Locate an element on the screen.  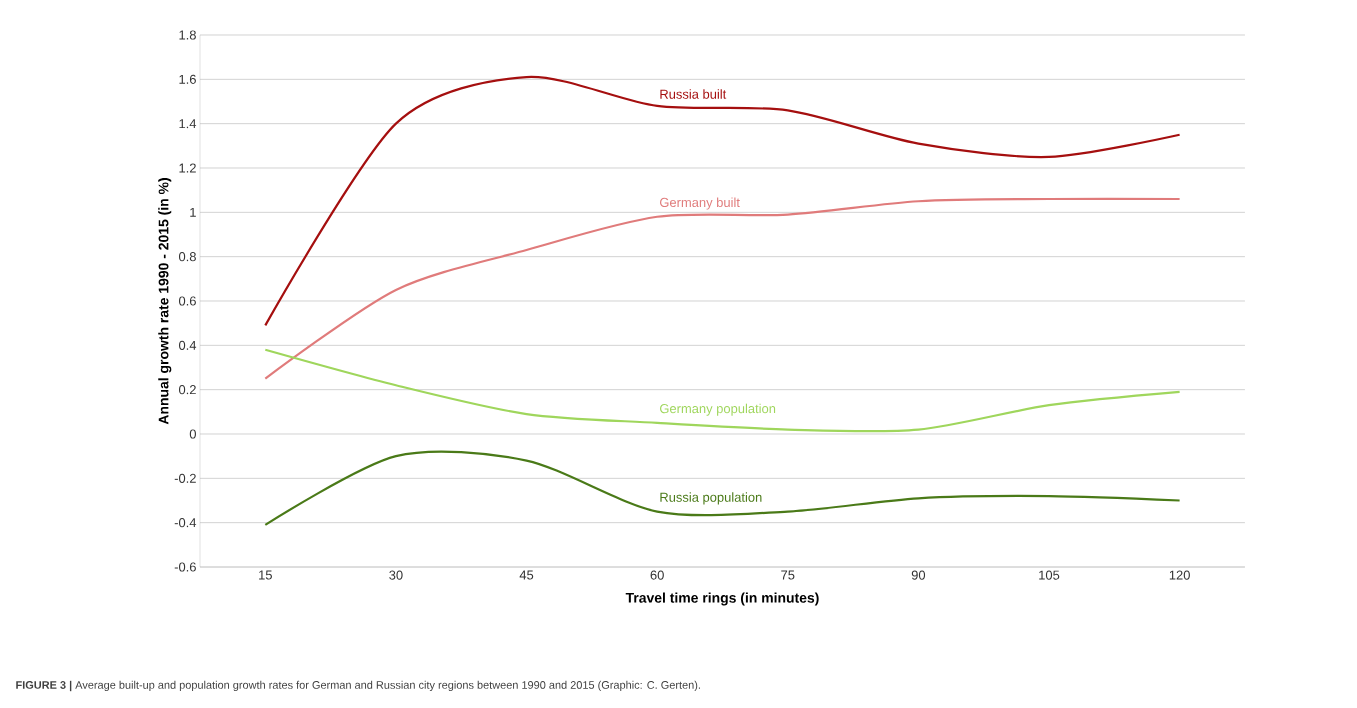
x-tick-label: 90 is located at coordinates (918, 575).